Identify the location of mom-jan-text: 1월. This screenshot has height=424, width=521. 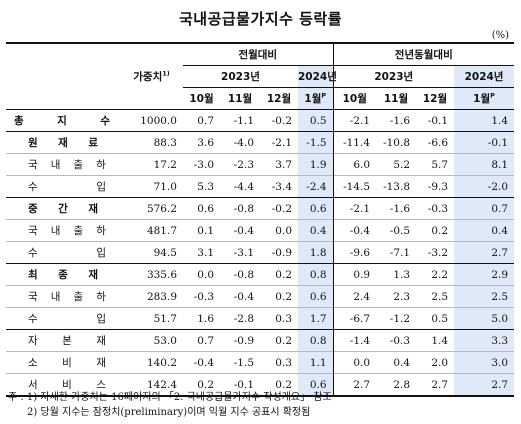
(313, 99).